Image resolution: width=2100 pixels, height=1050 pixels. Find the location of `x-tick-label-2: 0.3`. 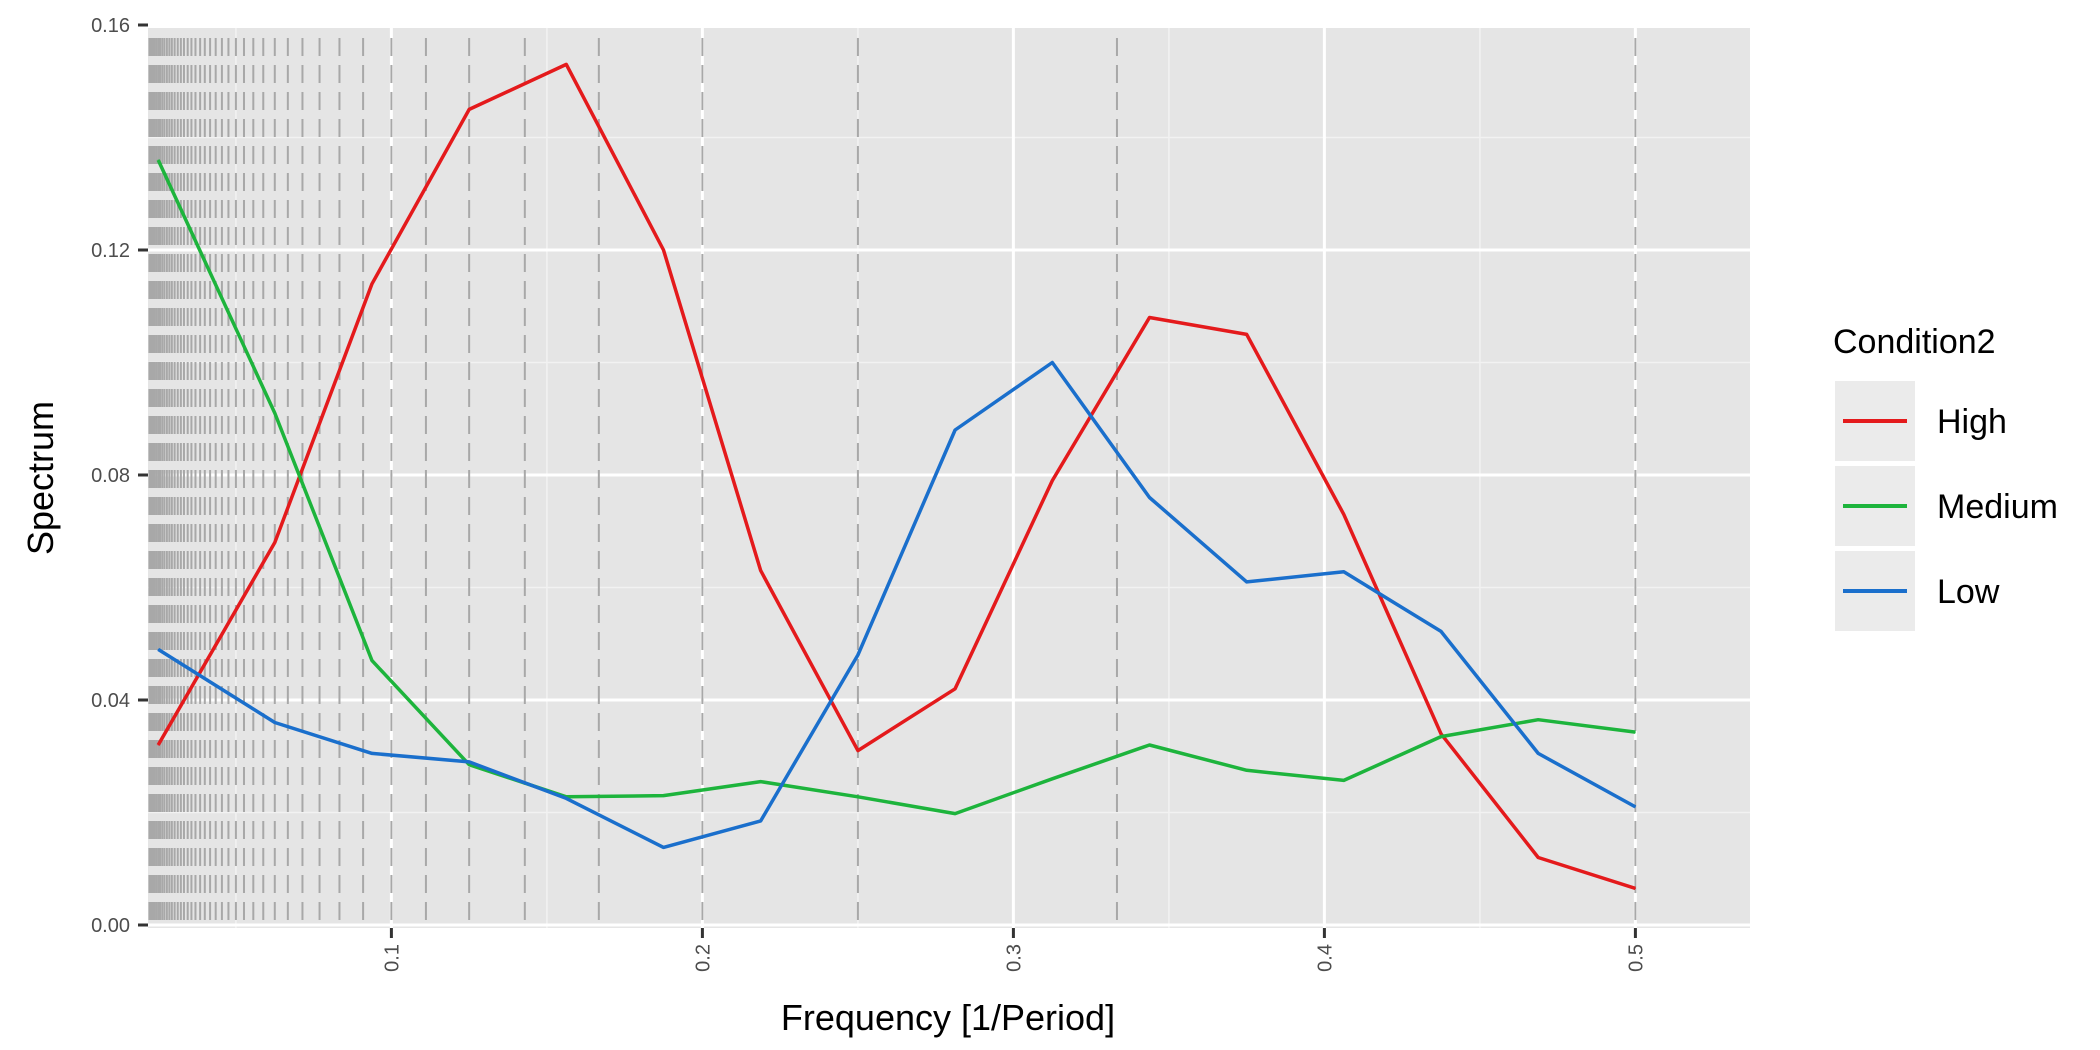

x-tick-label-2: 0.3 is located at coordinates (1014, 958).